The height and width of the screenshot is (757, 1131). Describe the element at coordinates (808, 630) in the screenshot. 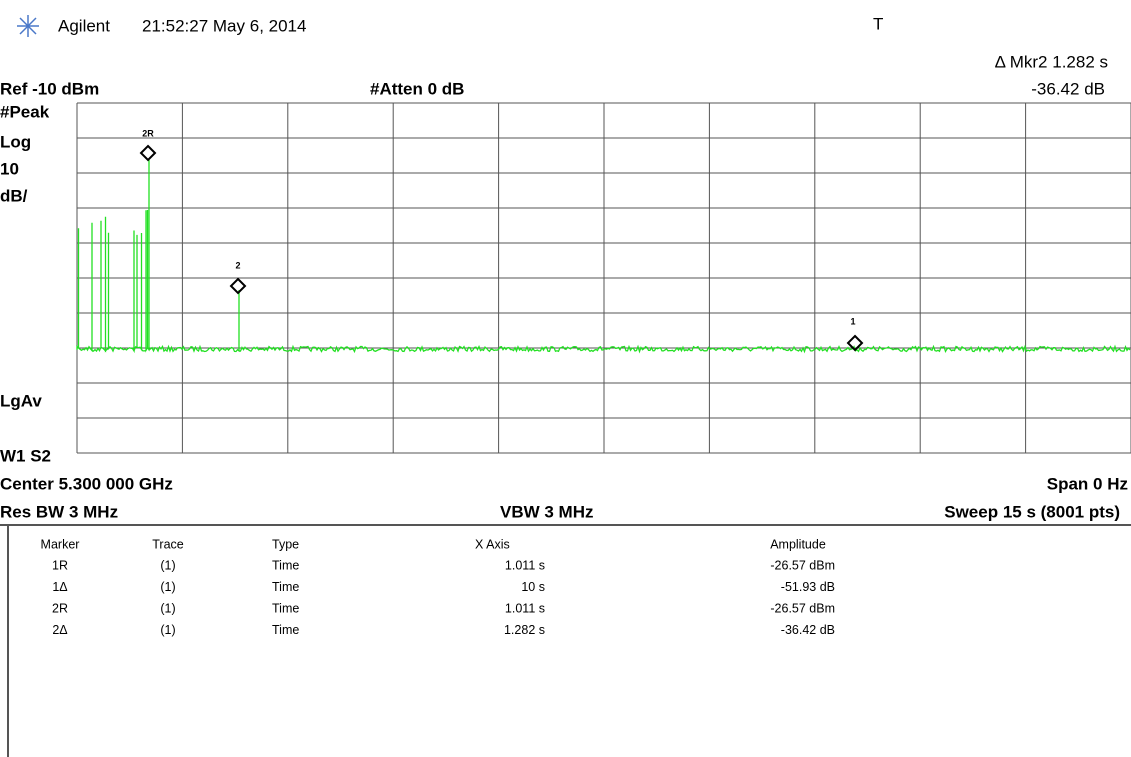

I see `table-cell: -36.42 dB` at that location.